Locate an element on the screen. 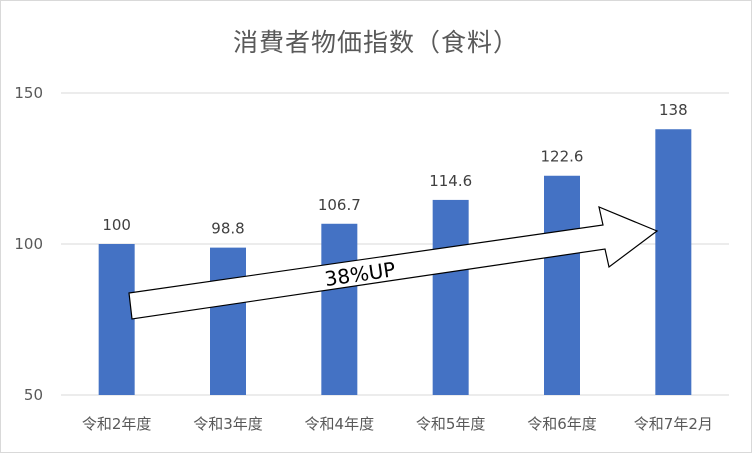  category-label: 令和6年度 is located at coordinates (562, 424).